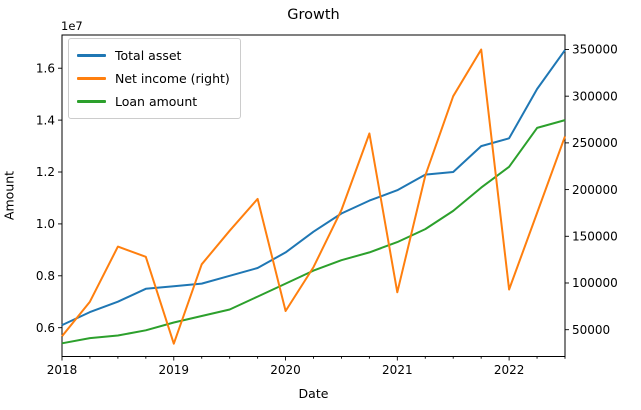 The image size is (641, 410). I want to click on y-left-tick-label: 1.0, so click(45, 224).